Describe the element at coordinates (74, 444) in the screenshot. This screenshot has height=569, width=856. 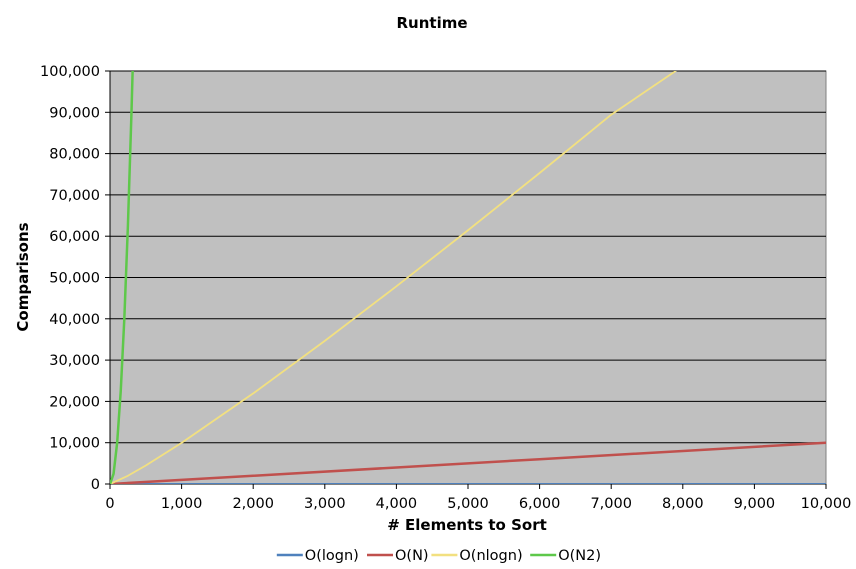
I see `y-tick-label-1: 10,000` at that location.